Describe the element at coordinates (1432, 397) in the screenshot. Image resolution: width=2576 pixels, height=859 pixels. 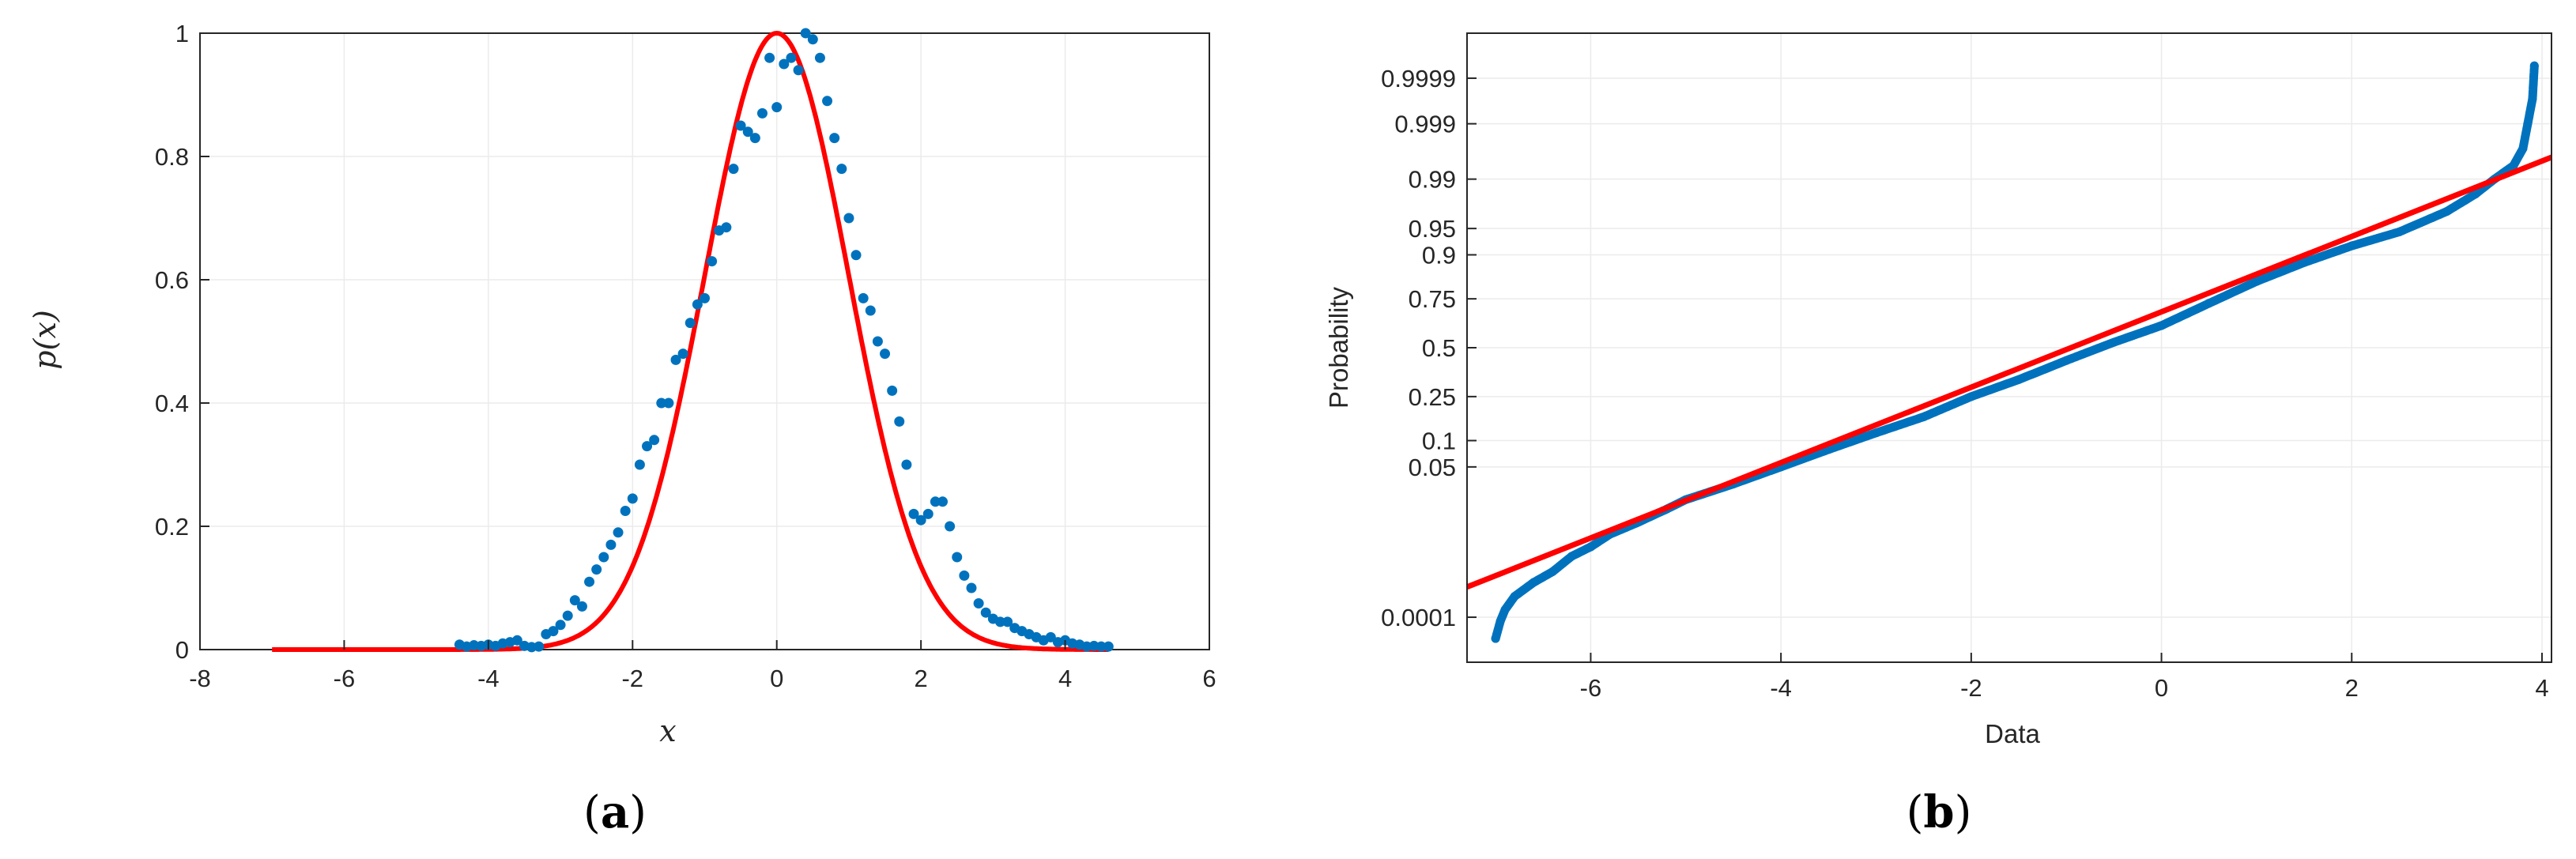
I see `panel-b-y-tick-label: 0.25` at that location.